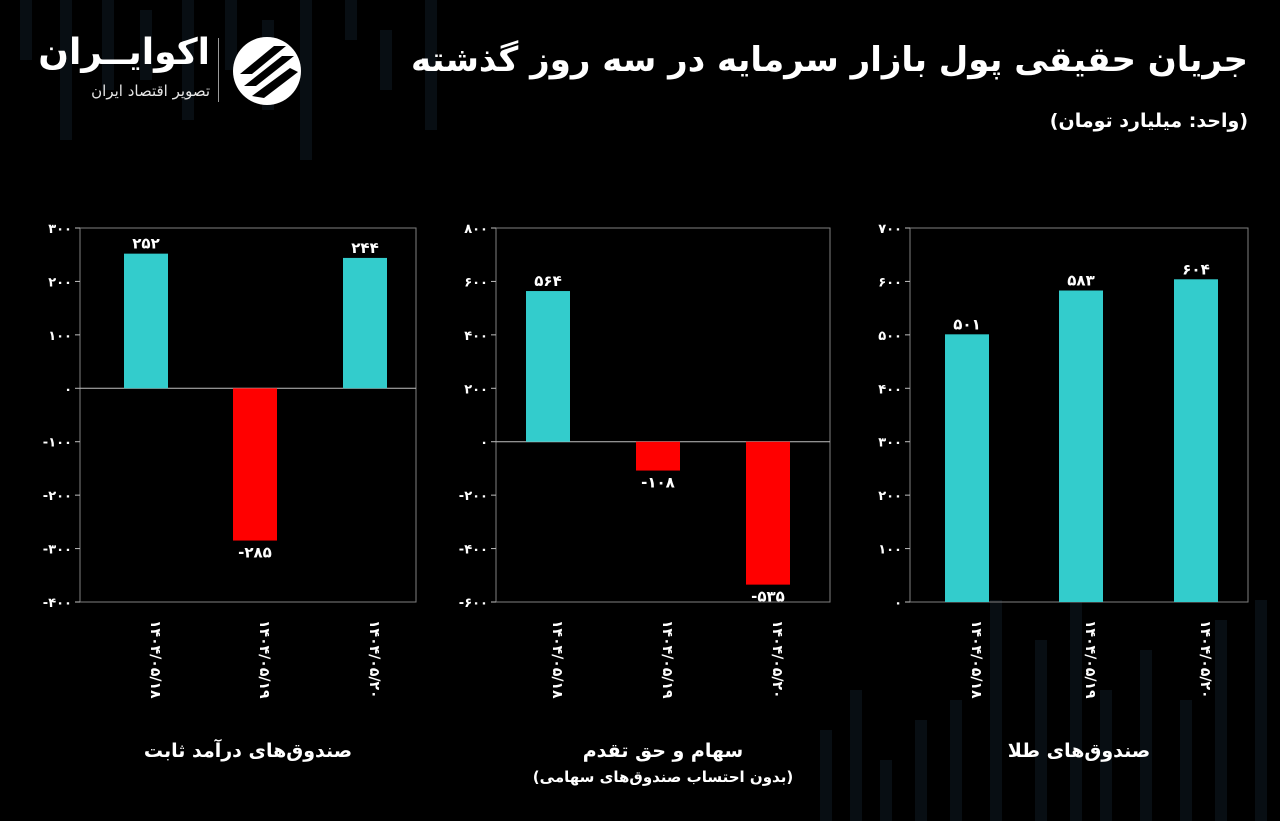 The height and width of the screenshot is (821, 1280). Describe the element at coordinates (145, 244) in the screenshot. I see `data-label: ۲۵۲` at that location.